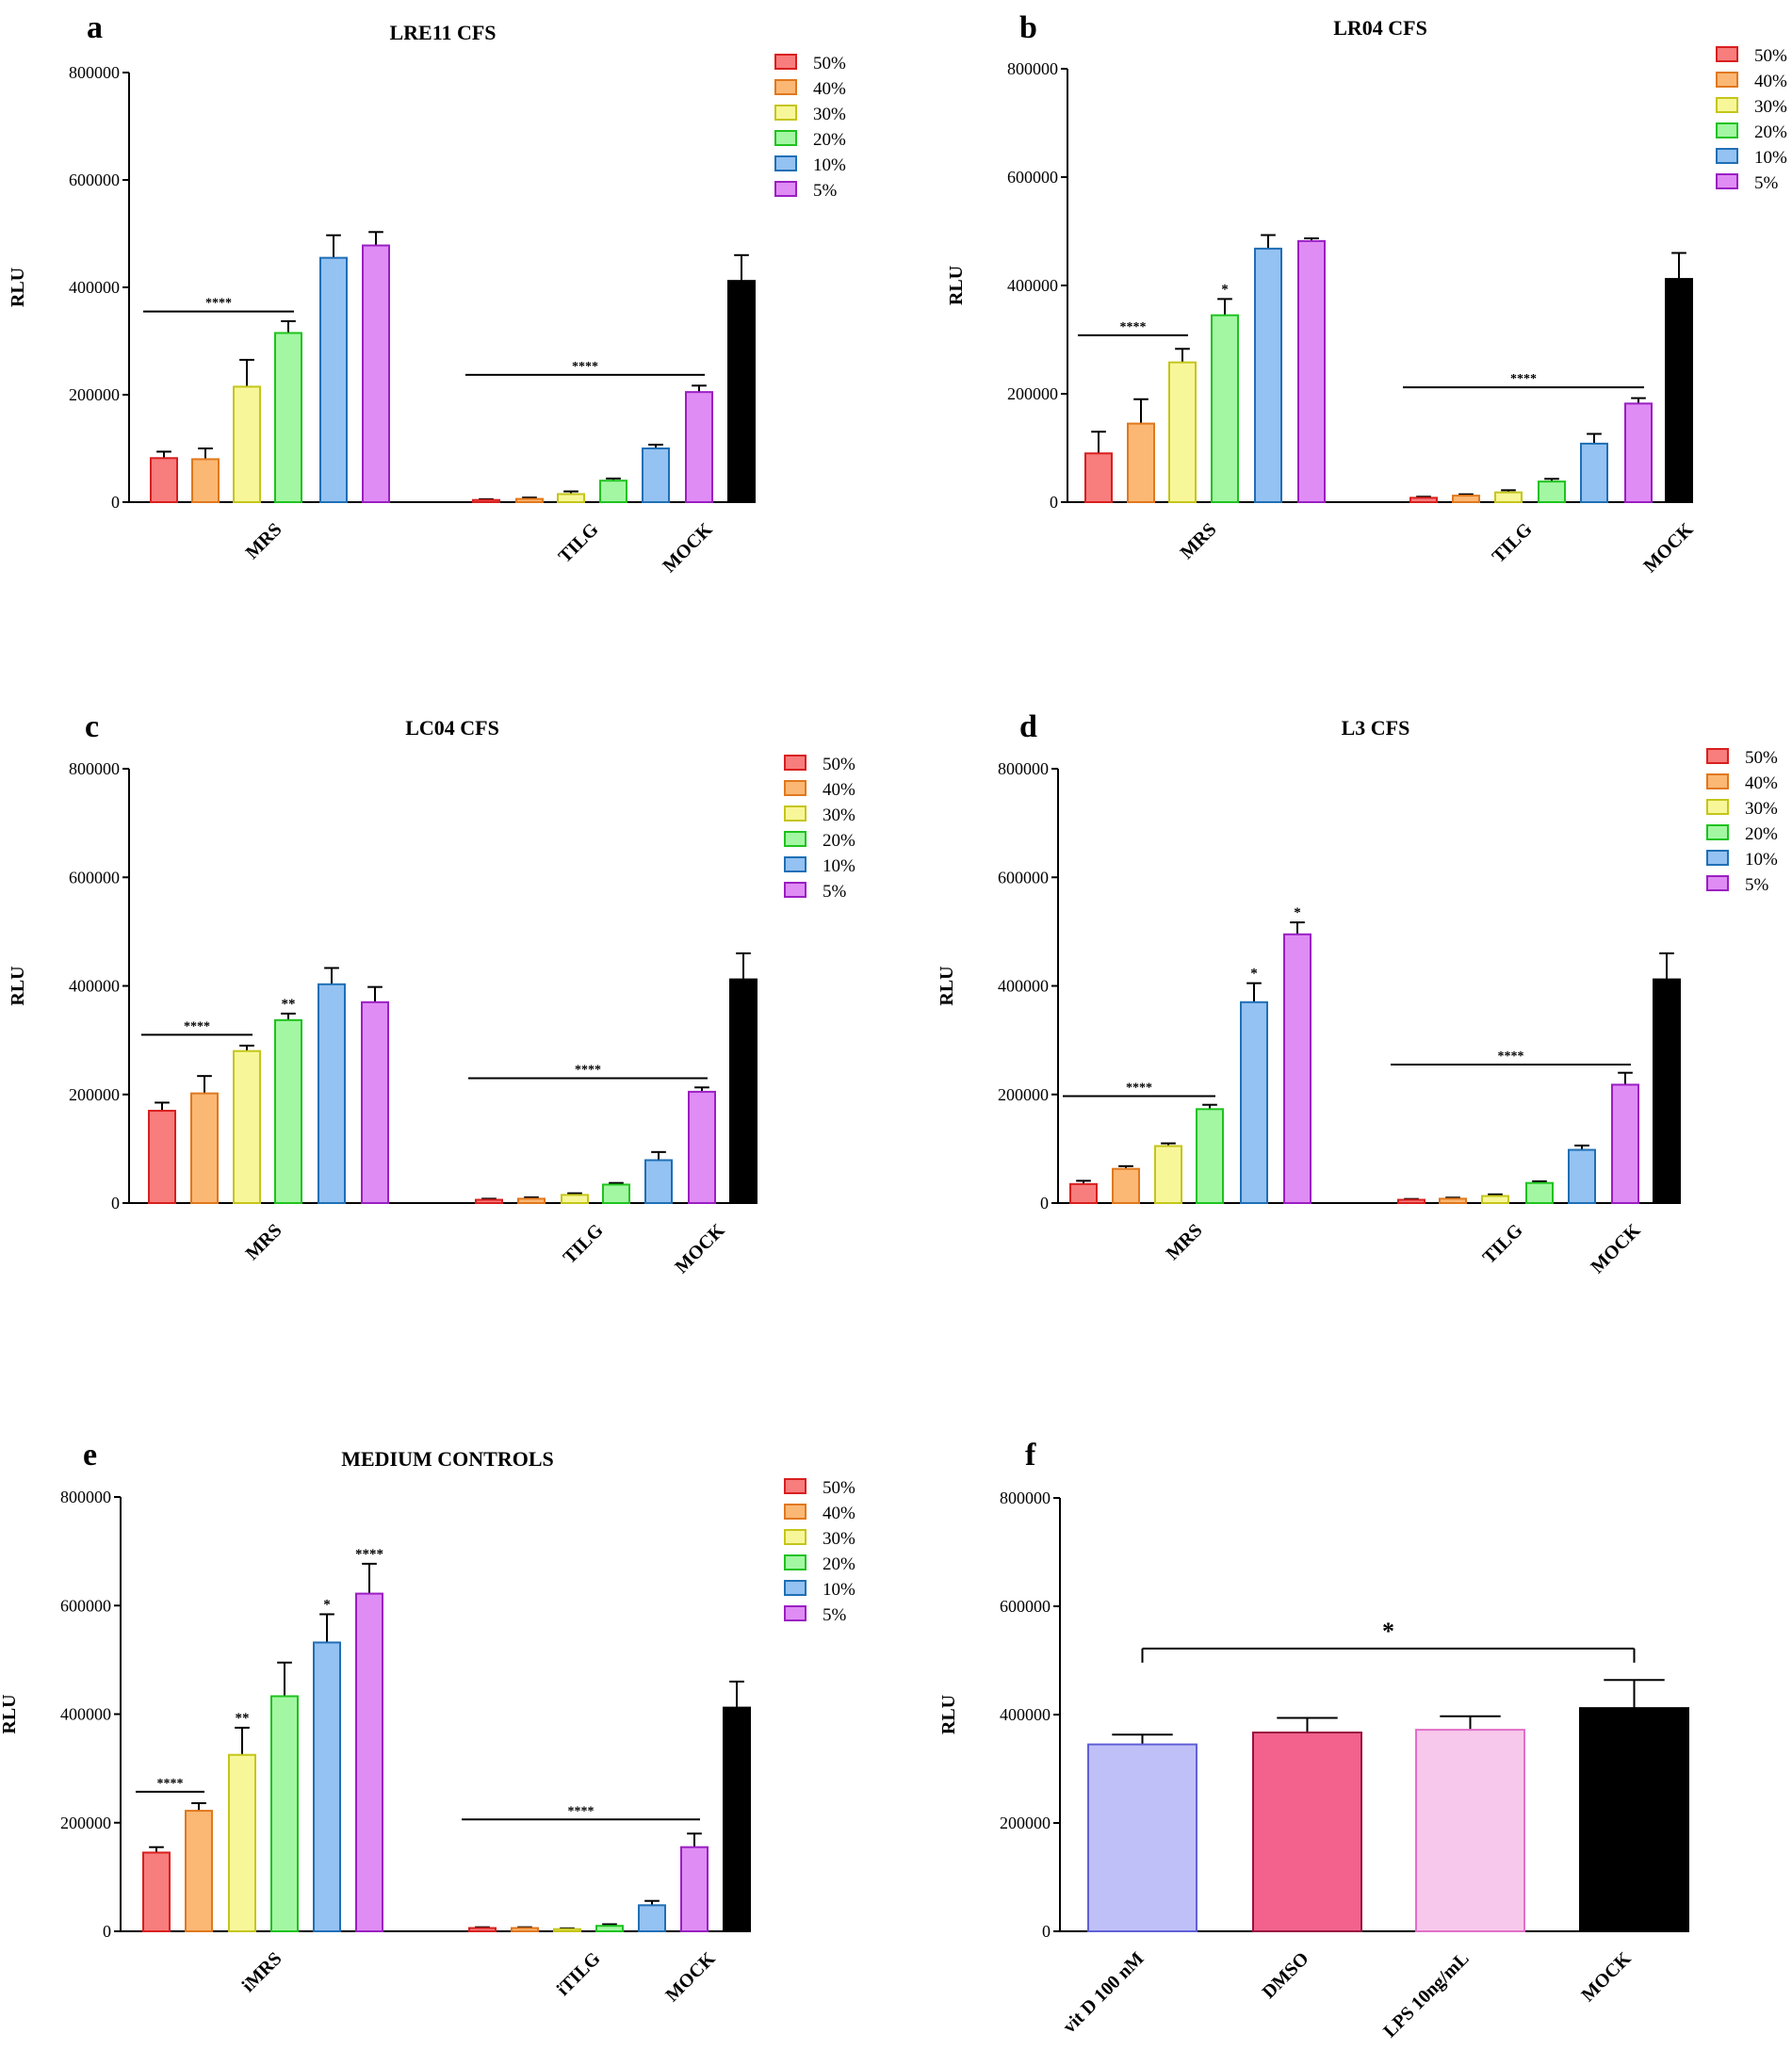 The width and height of the screenshot is (1792, 2050). I want to click on significance-label: *, so click(1388, 1632).